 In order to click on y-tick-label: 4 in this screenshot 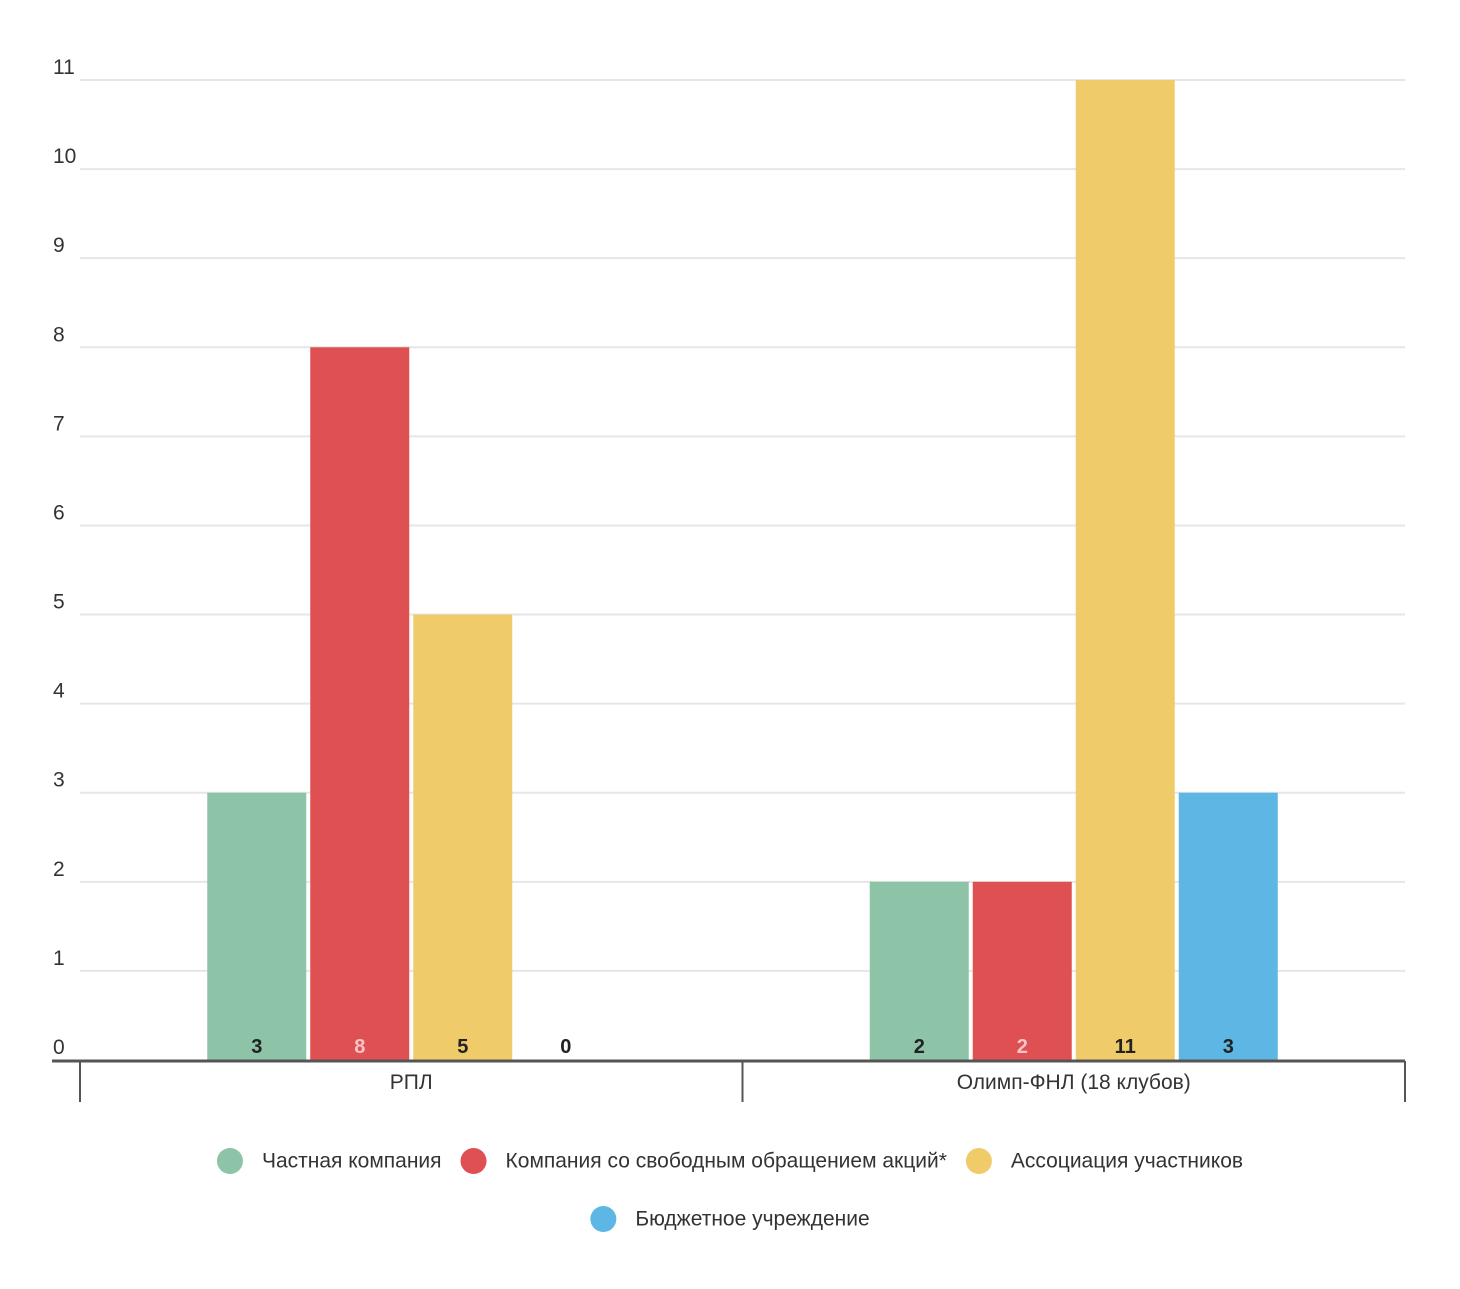, I will do `click(59, 691)`.